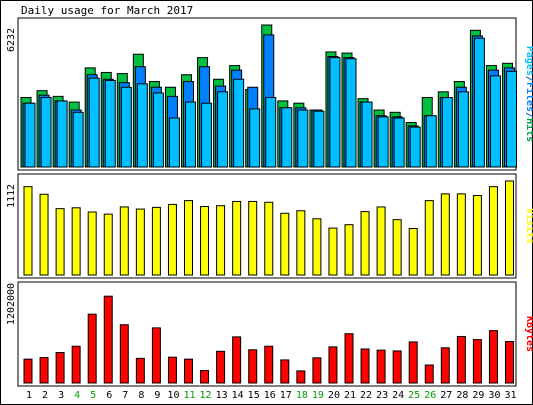 The height and width of the screenshot is (405, 533). I want to click on x-tick-label-day-27: 27, so click(446, 395).